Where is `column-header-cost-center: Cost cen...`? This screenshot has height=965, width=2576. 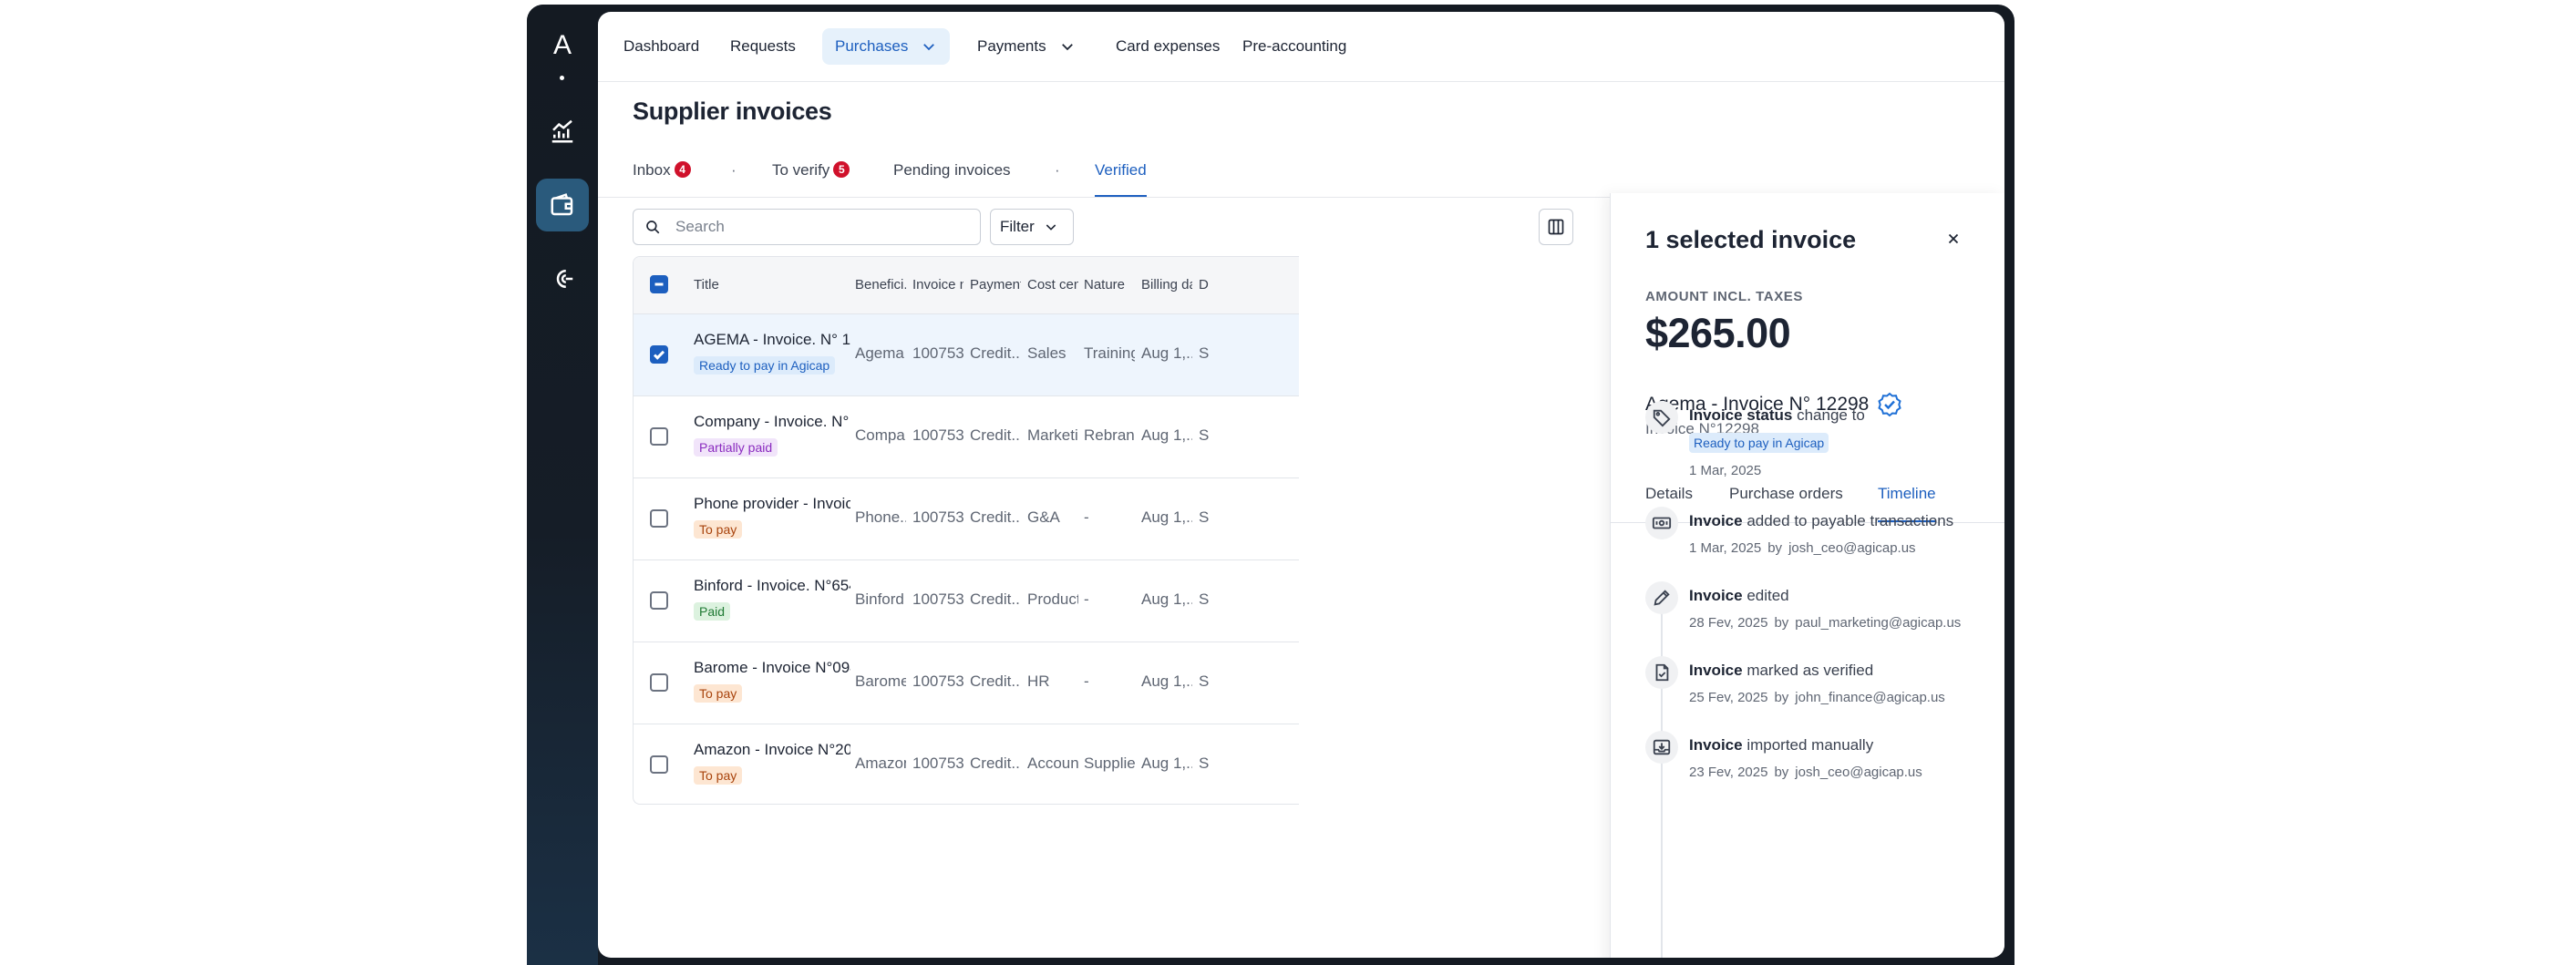
column-header-cost-center: Cost cen... is located at coordinates (1052, 285).